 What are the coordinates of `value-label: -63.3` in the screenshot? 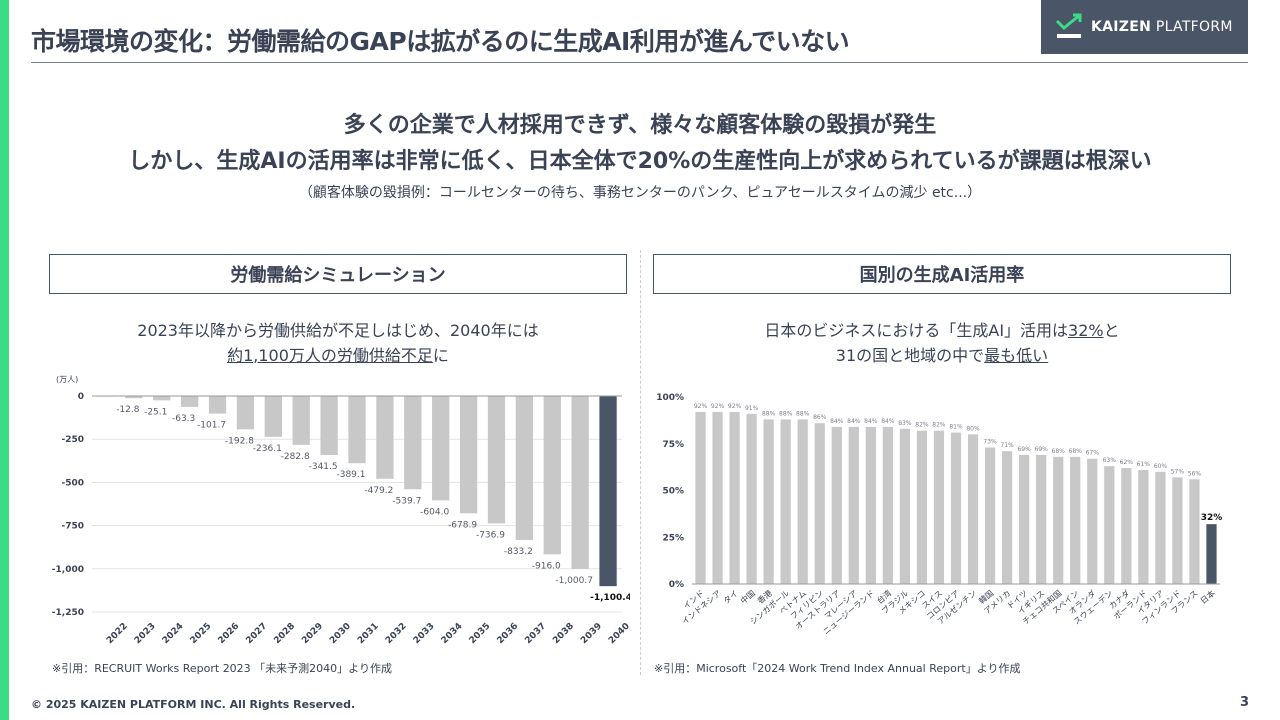 It's located at (183, 419).